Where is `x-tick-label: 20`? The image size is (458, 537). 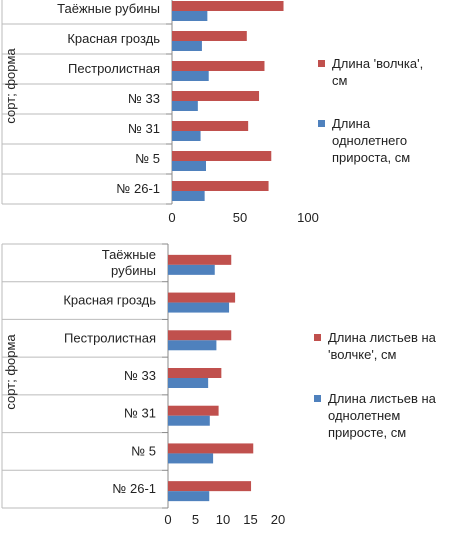 x-tick-label: 20 is located at coordinates (278, 519).